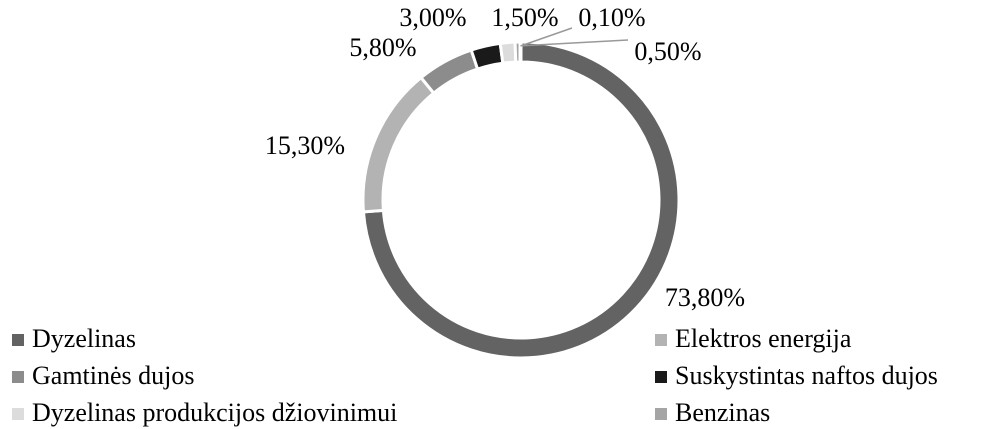  Describe the element at coordinates (305, 145) in the screenshot. I see `data-label: 15,30%` at that location.